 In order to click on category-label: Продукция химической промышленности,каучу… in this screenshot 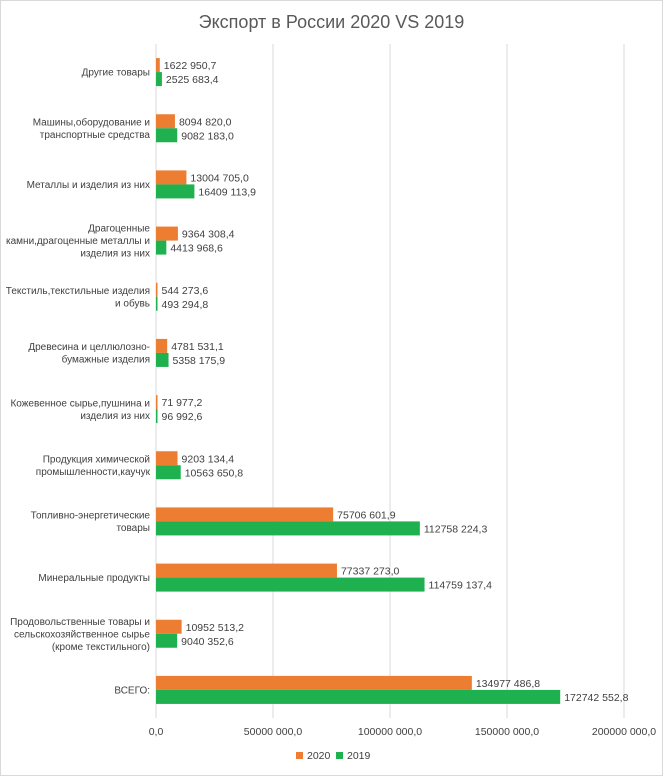, I will do `click(93, 467)`.